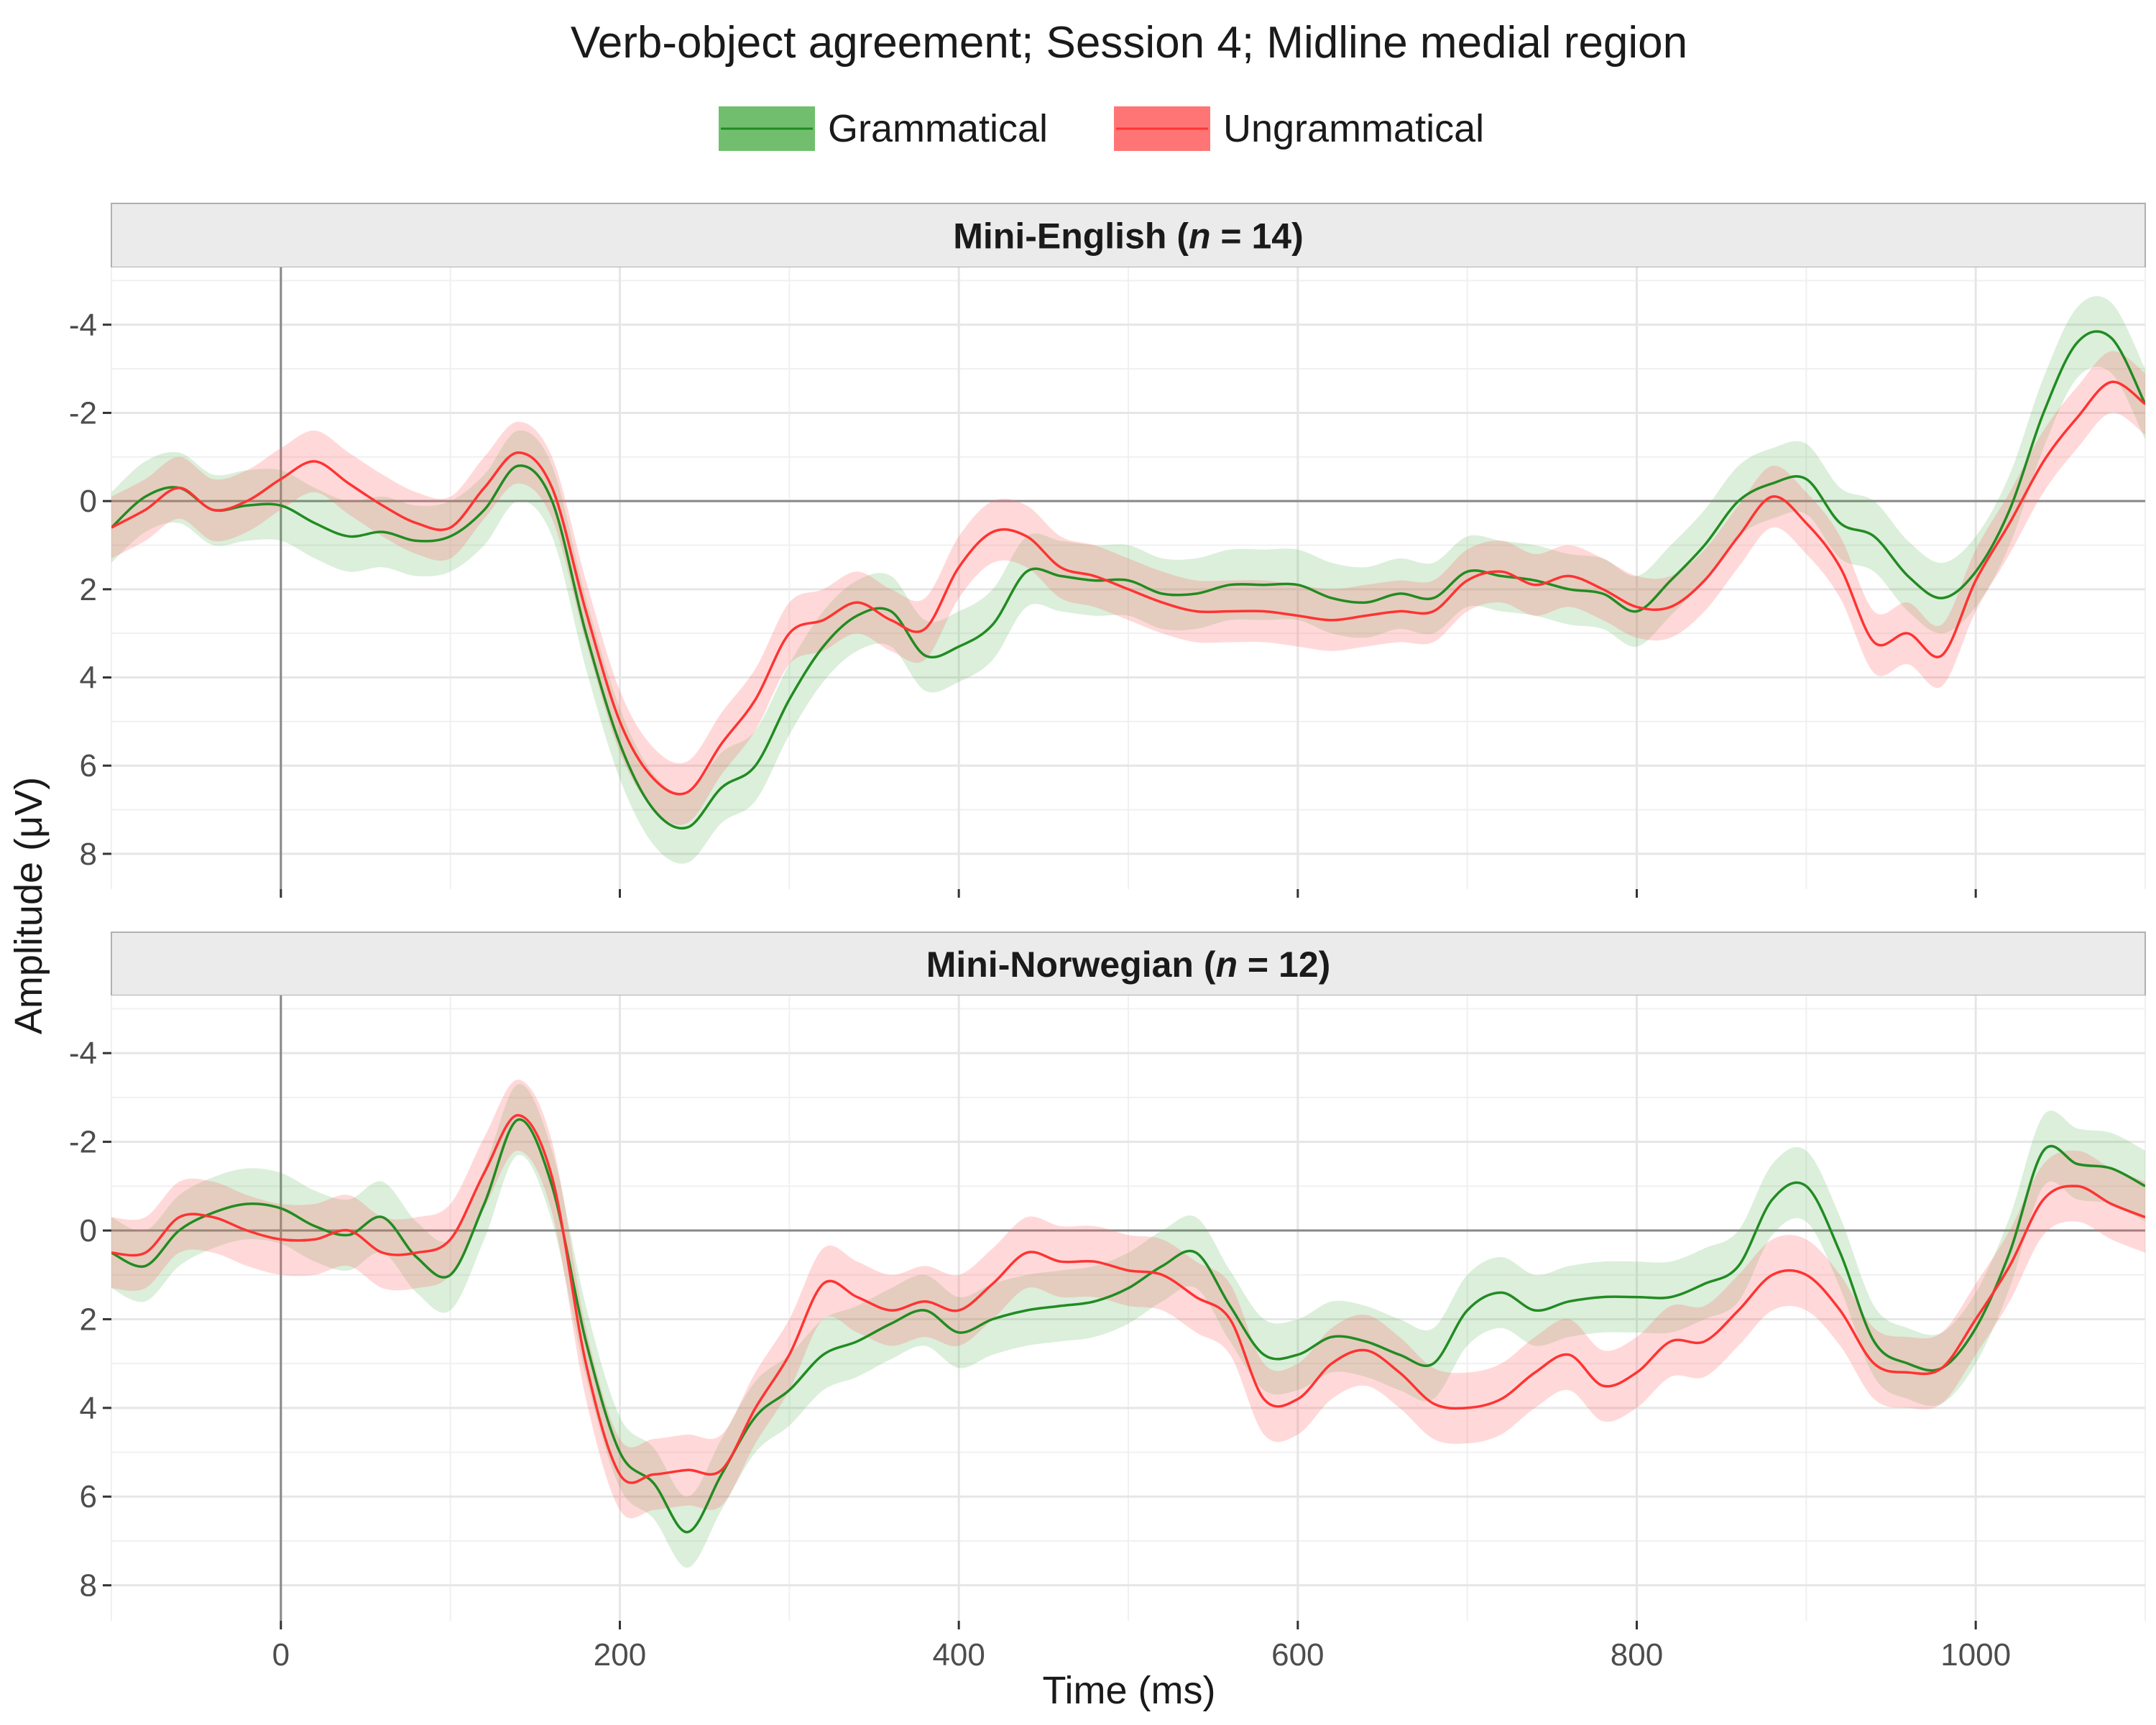 This screenshot has width=2156, height=1725. I want to click on x-tick-label: 1000, so click(1976, 1655).